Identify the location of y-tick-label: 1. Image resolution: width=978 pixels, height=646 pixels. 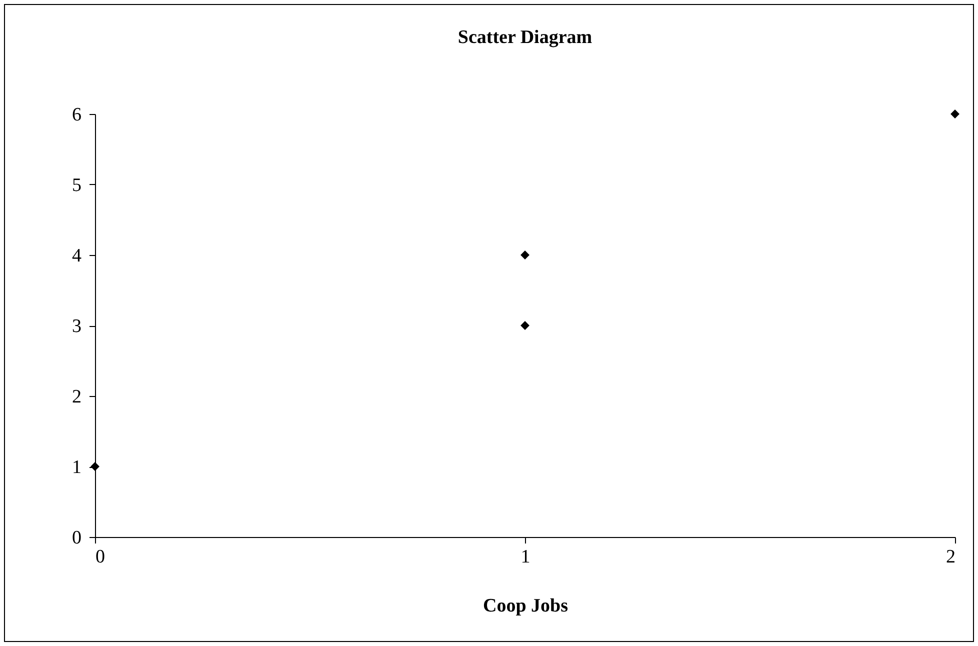
(77, 467).